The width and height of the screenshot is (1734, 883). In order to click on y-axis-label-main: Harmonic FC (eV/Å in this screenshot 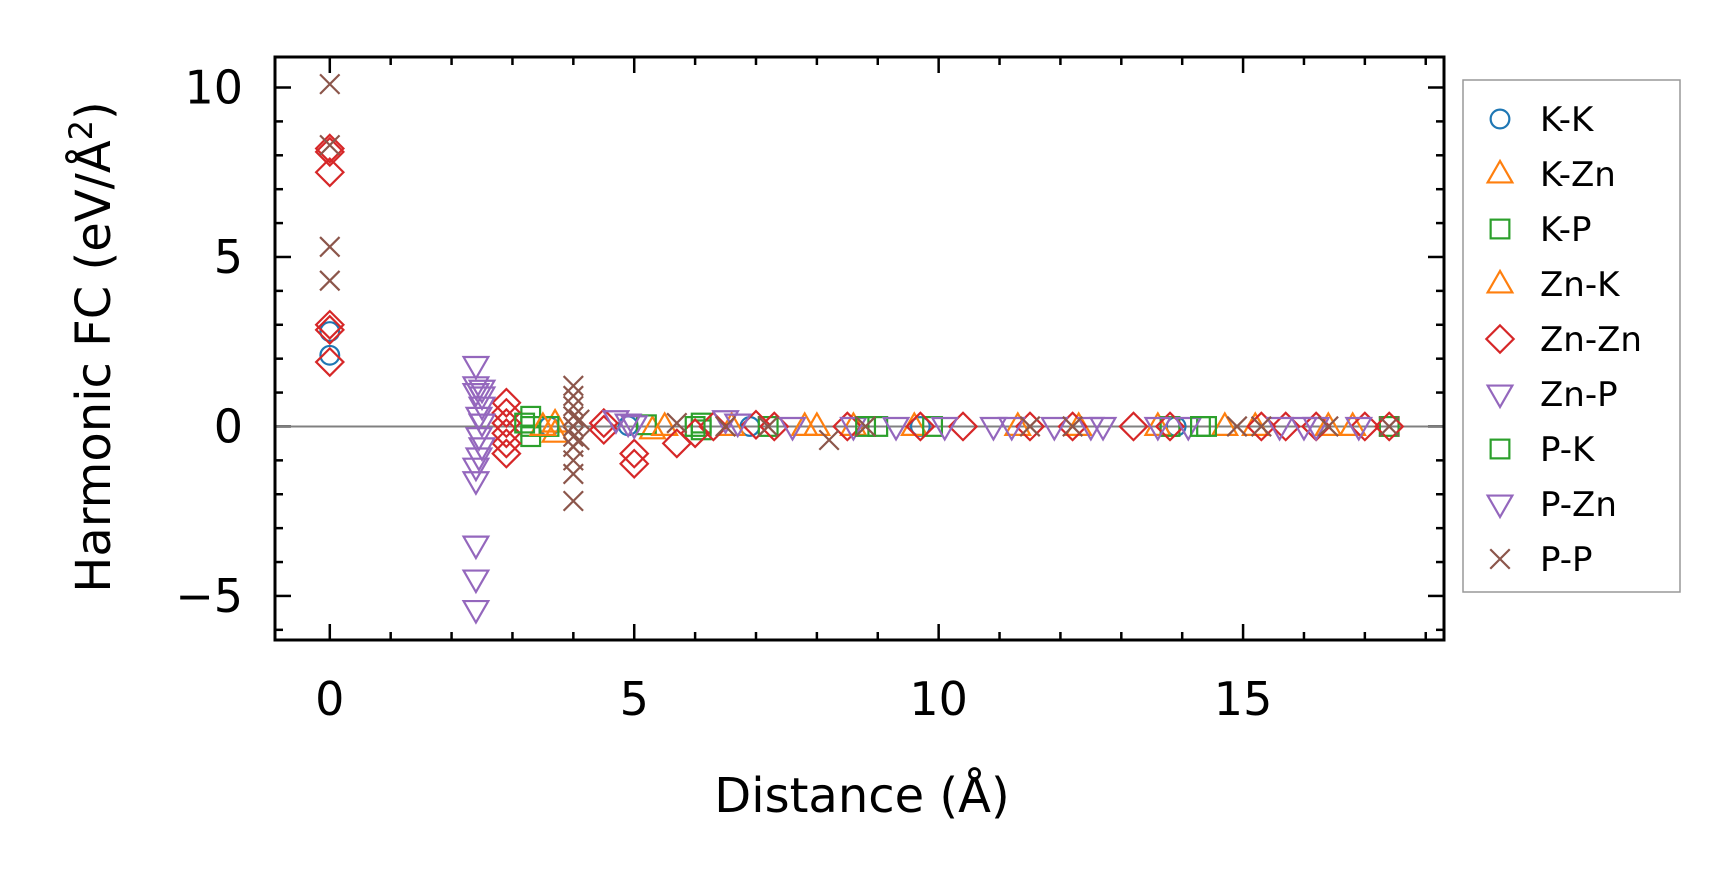, I will do `click(93, 366)`.